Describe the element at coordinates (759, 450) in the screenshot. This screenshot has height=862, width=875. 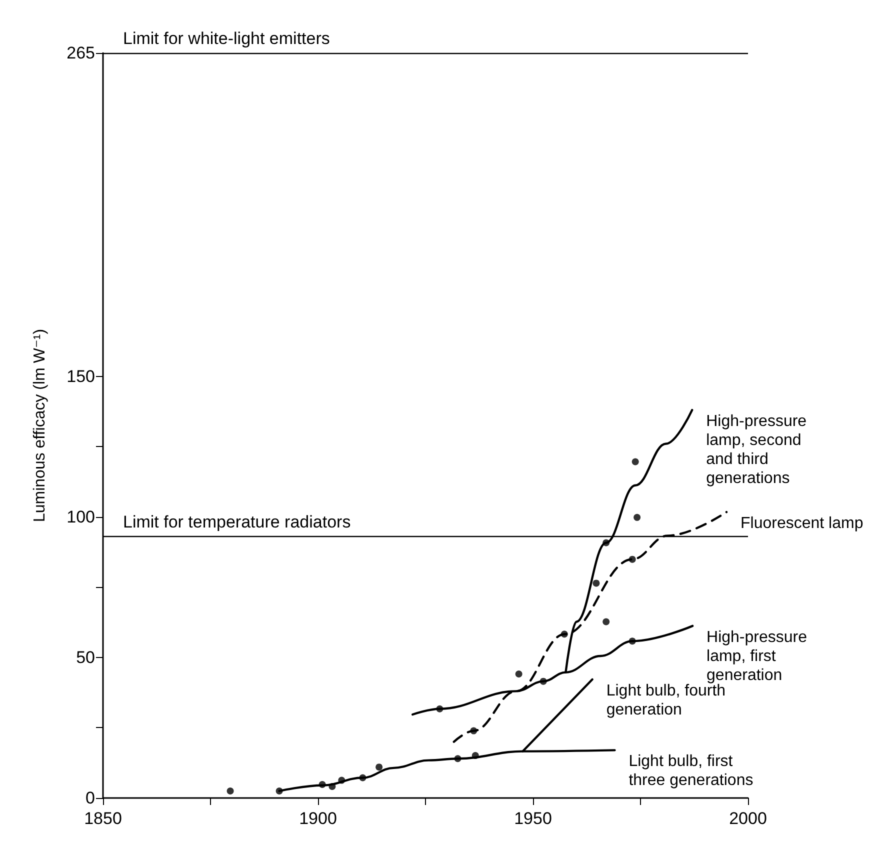
I see `series-label: High-pressure lamp, second and third generations` at that location.